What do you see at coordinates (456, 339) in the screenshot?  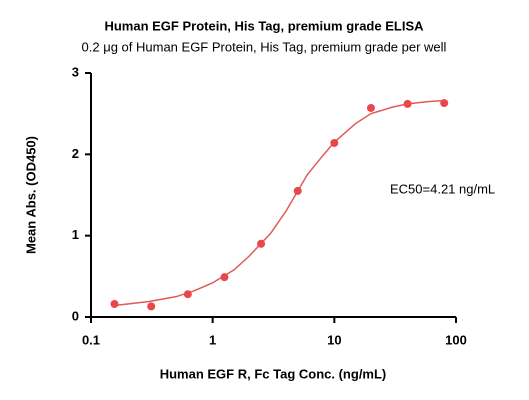 I see `x-tick-label: 100` at bounding box center [456, 339].